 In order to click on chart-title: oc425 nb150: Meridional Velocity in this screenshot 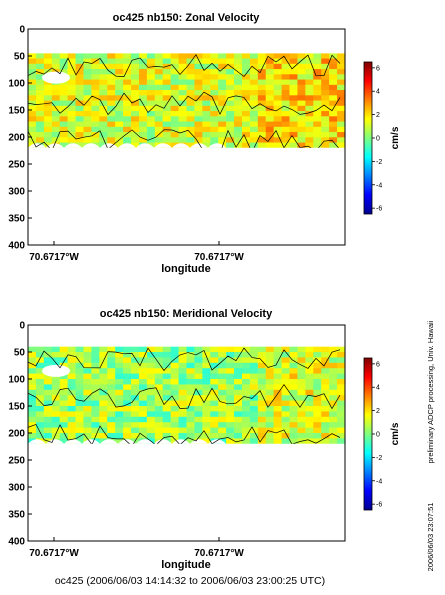, I will do `click(186, 314)`.